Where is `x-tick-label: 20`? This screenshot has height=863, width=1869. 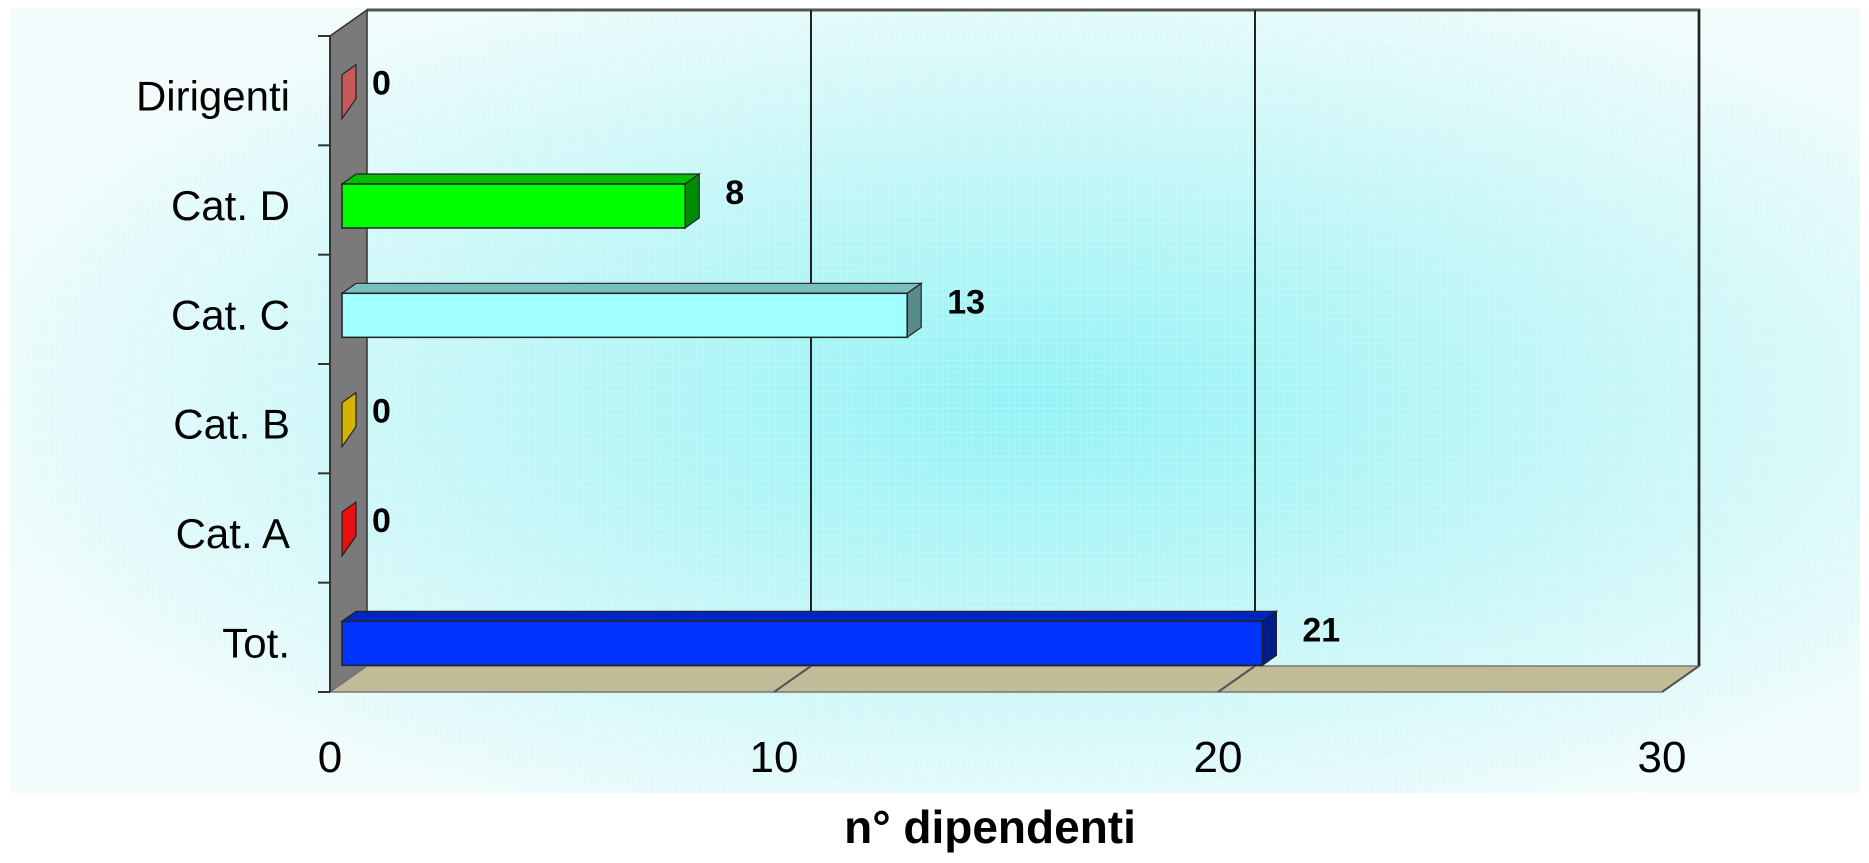
x-tick-label: 20 is located at coordinates (1218, 757).